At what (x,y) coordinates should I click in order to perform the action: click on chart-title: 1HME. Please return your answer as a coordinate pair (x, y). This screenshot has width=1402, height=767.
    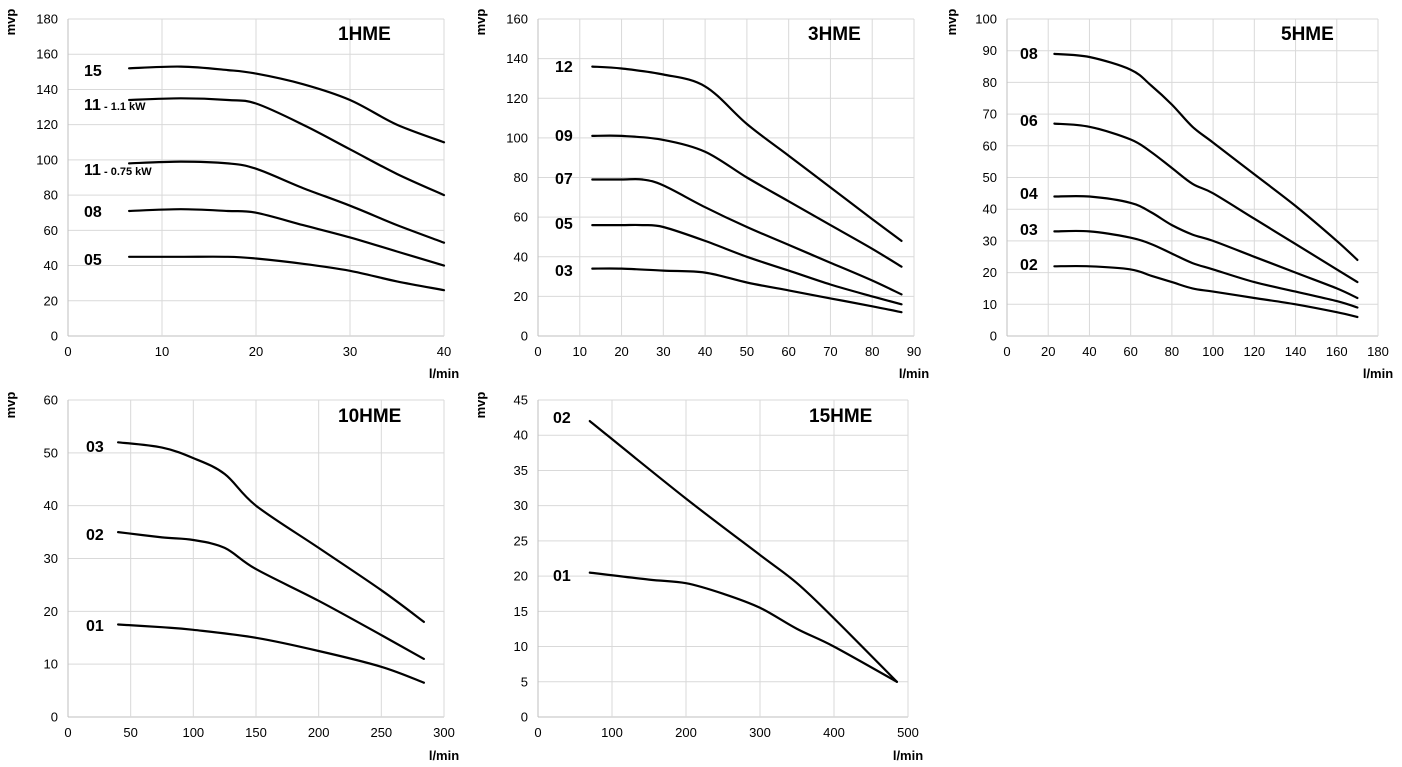
    Looking at the image, I should click on (364, 34).